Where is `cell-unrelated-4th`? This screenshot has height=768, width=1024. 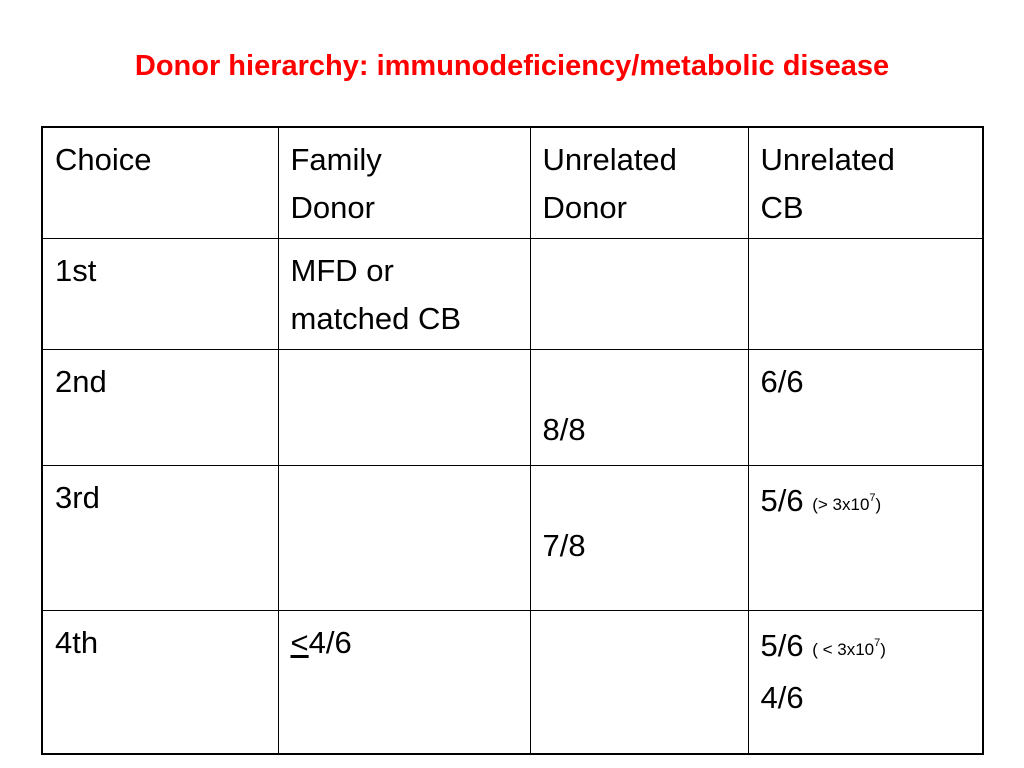
cell-unrelated-4th is located at coordinates (639, 682).